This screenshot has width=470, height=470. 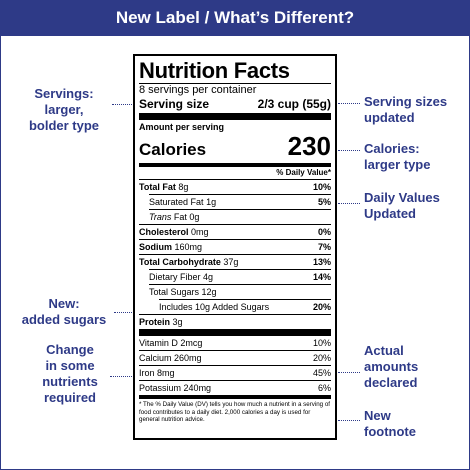 I want to click on calories-label: Calories, so click(x=173, y=149).